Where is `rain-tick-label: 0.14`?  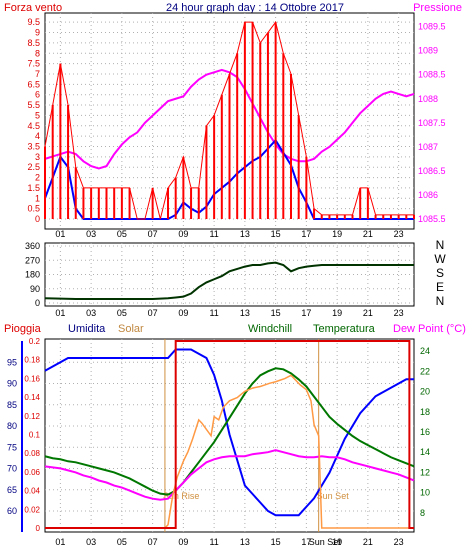
rain-tick-label: 0.14 is located at coordinates (32, 397).